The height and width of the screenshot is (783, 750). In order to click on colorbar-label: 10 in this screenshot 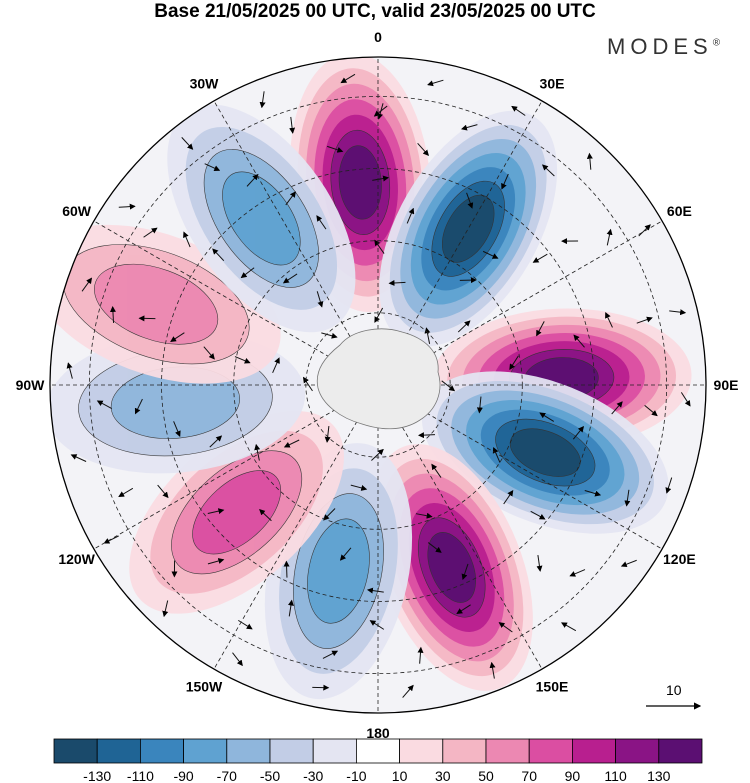, I will do `click(400, 775)`.